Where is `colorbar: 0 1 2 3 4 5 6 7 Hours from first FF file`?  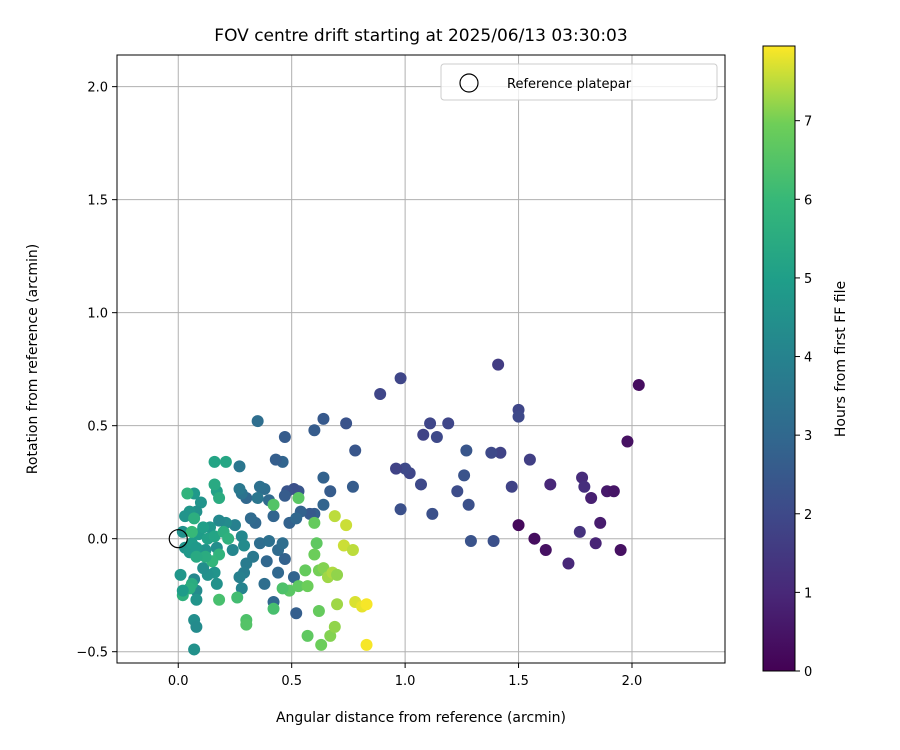
colorbar: 0 1 2 3 4 5 6 7 Hours from first FF file is located at coordinates (805, 362).